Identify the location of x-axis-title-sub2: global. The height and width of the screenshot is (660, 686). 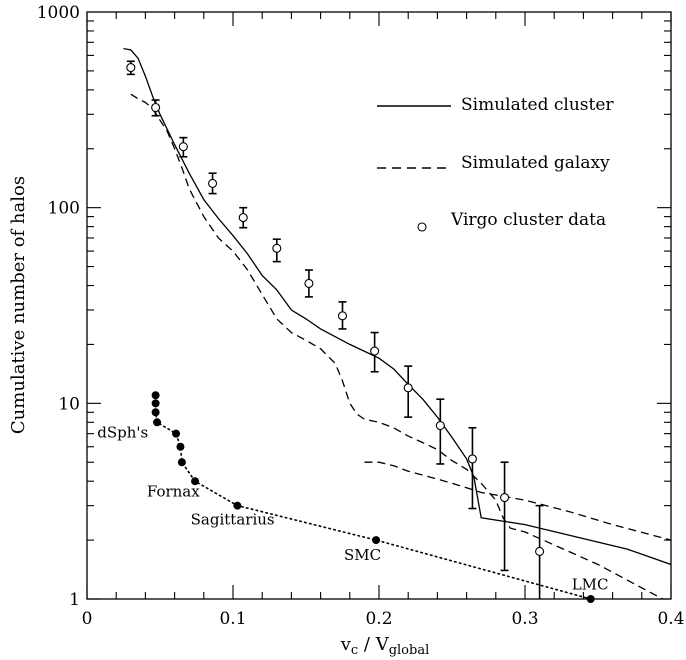
(409, 650).